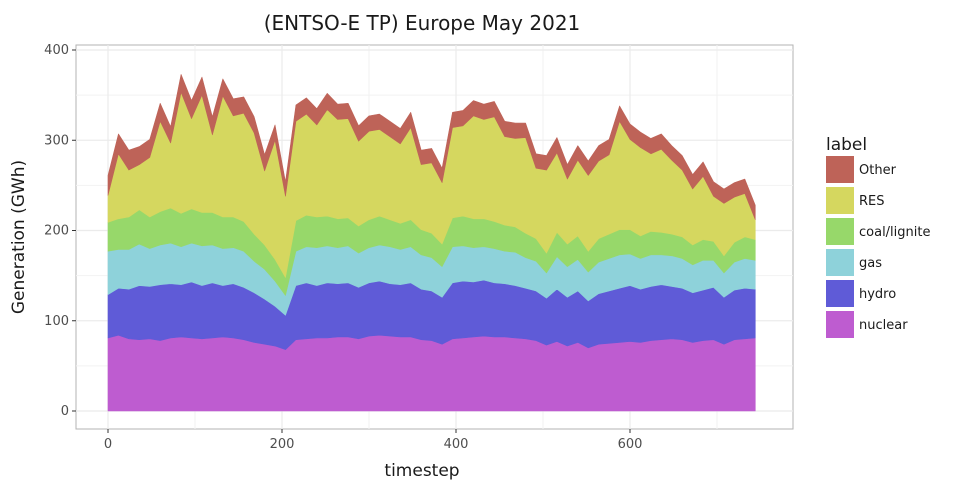 The height and width of the screenshot is (491, 972). I want to click on y-axis-title: Generation (GWh), so click(19, 237).